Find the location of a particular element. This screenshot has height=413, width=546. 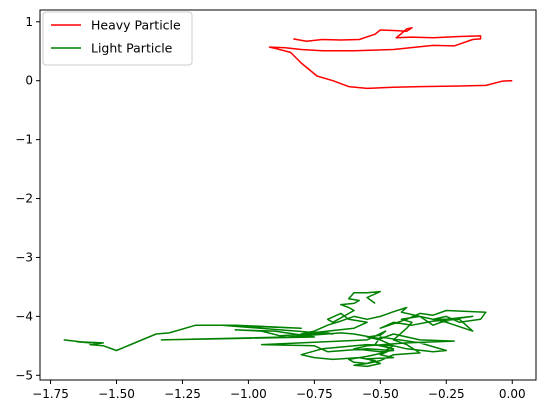

series-line-heavy-particle is located at coordinates (390, 58).